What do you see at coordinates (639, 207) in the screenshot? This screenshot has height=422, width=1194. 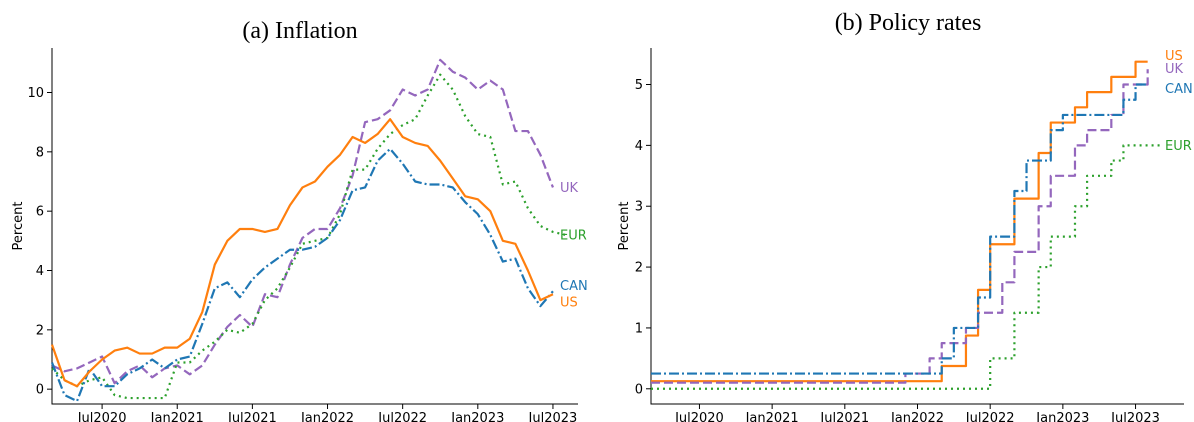 I see `y-tick-label: 3` at bounding box center [639, 207].